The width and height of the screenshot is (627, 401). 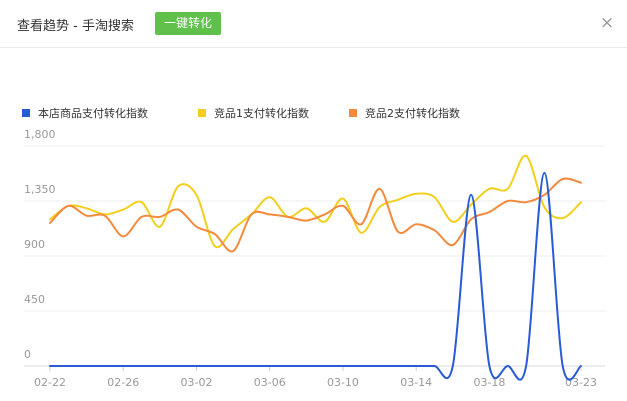 What do you see at coordinates (412, 113) in the screenshot?
I see `legend-label: 竞品2支付转化指数` at bounding box center [412, 113].